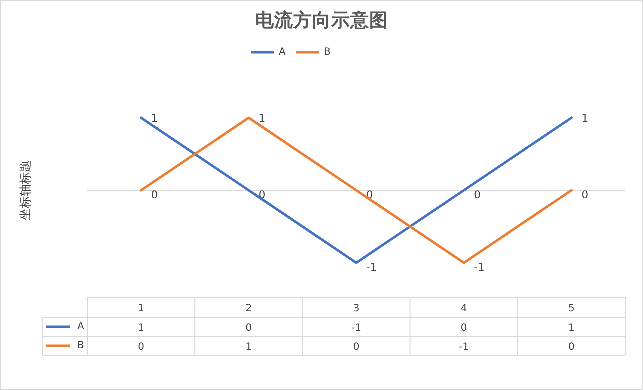  I want to click on chart-title: 电流方向示意图, so click(322, 21).